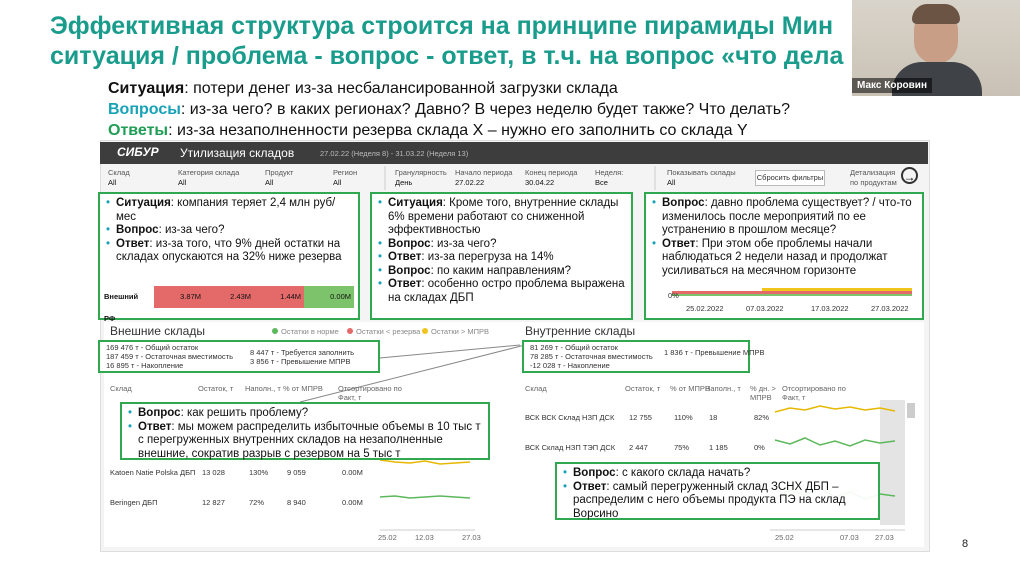  I want to click on table-cell: 0.00M, so click(352, 472).